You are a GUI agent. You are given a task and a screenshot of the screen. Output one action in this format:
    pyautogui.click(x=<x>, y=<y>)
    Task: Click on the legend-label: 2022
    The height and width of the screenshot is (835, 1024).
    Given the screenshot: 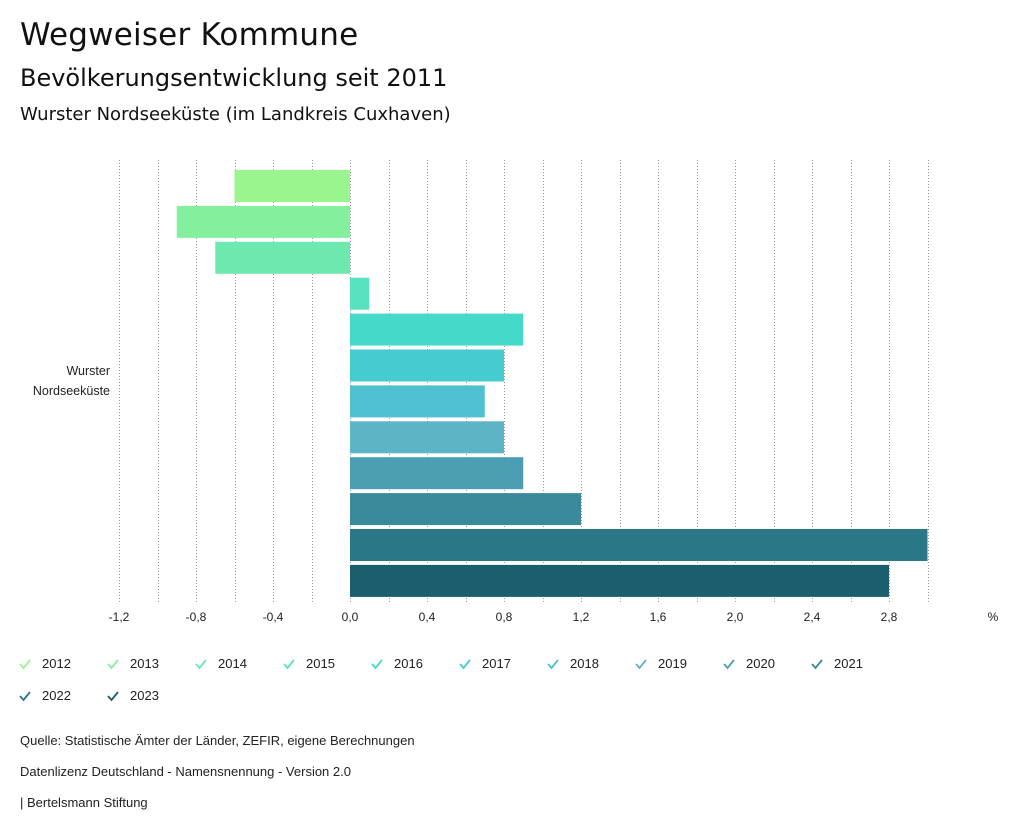 What is the action you would take?
    pyautogui.click(x=56, y=695)
    